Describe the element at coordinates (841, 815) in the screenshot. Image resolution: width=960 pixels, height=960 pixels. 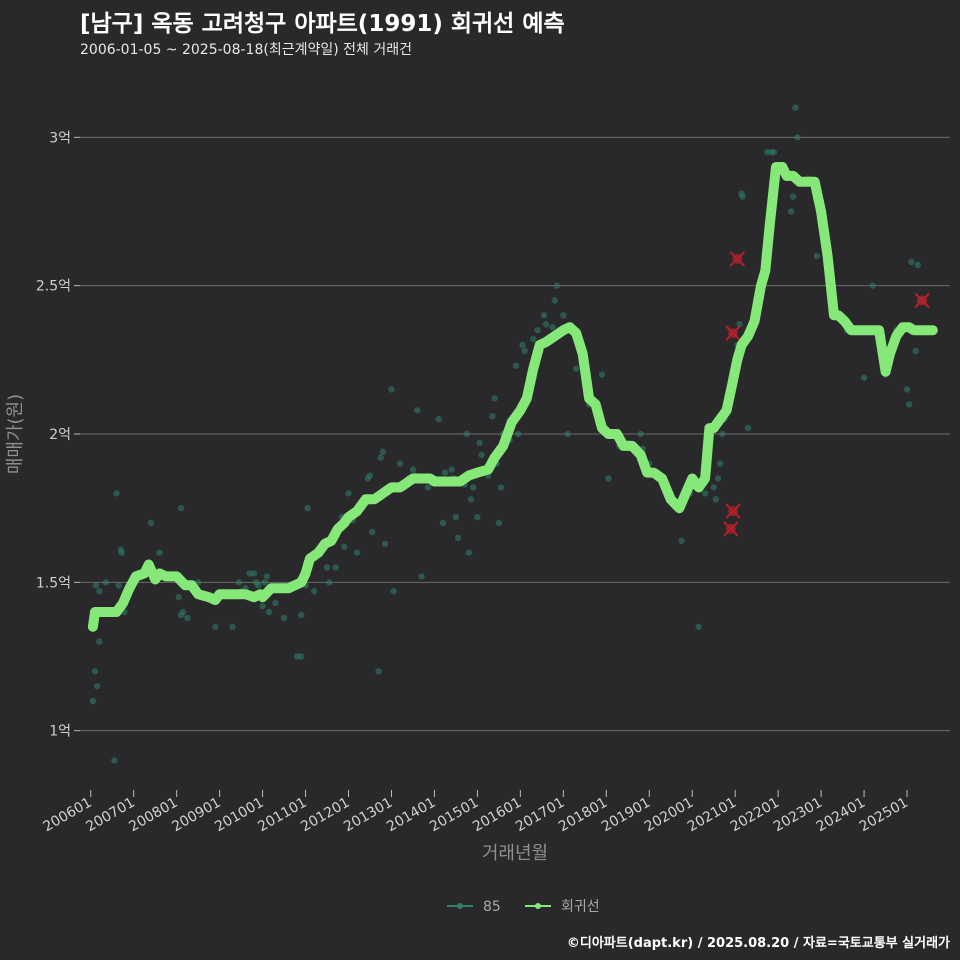
I see `x-tick-label: 202401` at that location.